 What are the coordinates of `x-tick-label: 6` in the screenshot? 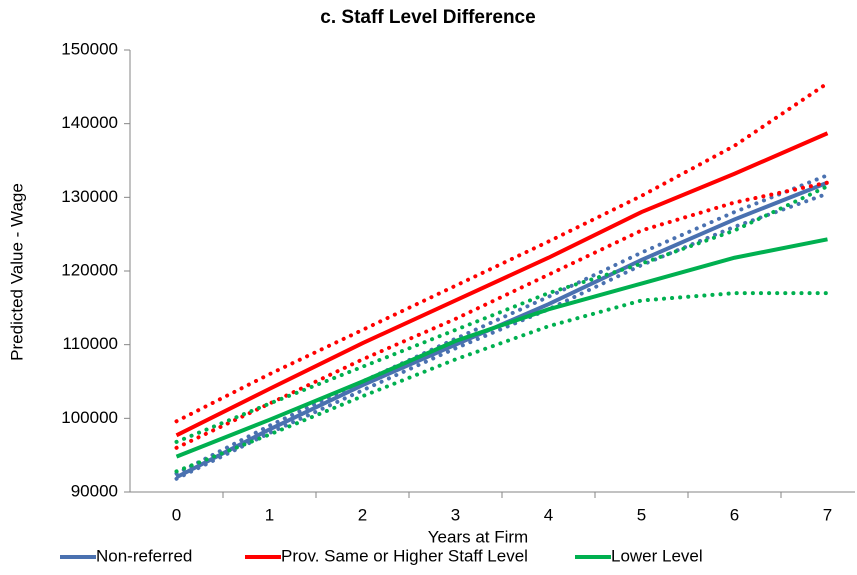 It's located at (734, 514).